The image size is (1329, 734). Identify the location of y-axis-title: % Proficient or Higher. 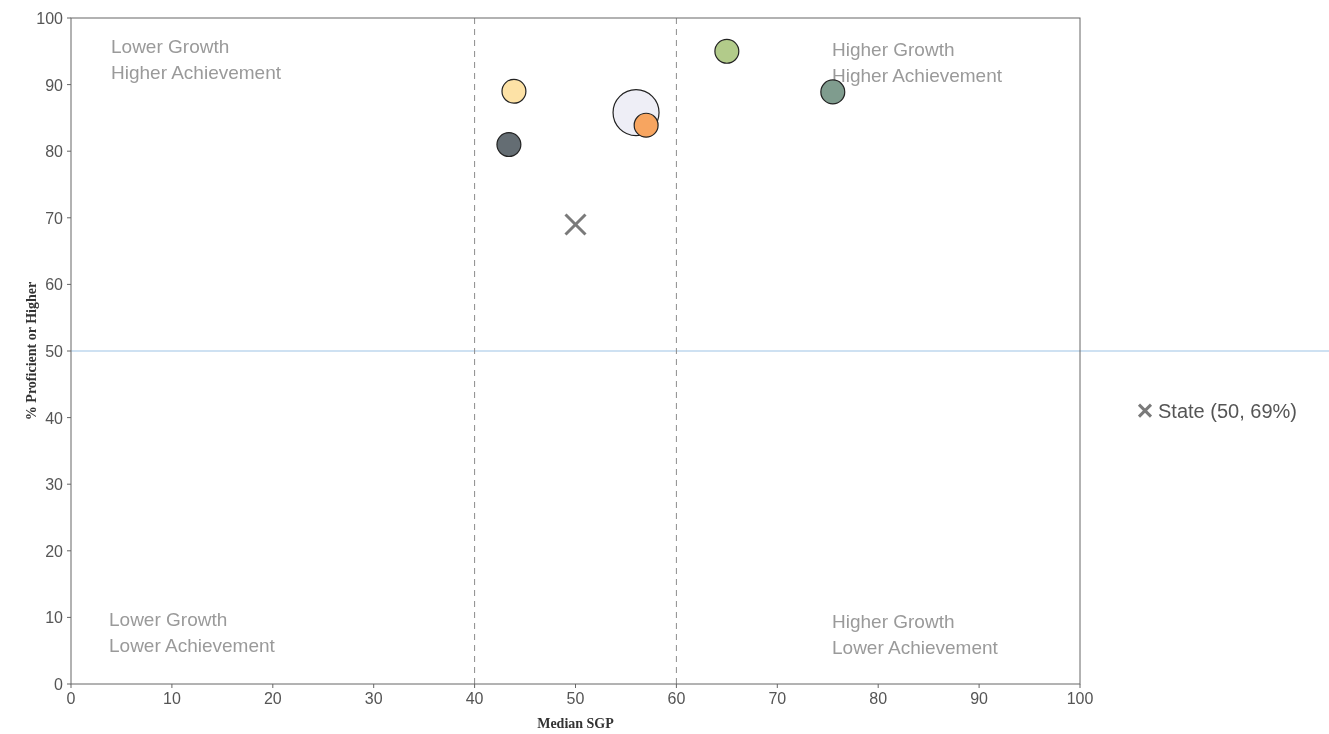
(31, 351).